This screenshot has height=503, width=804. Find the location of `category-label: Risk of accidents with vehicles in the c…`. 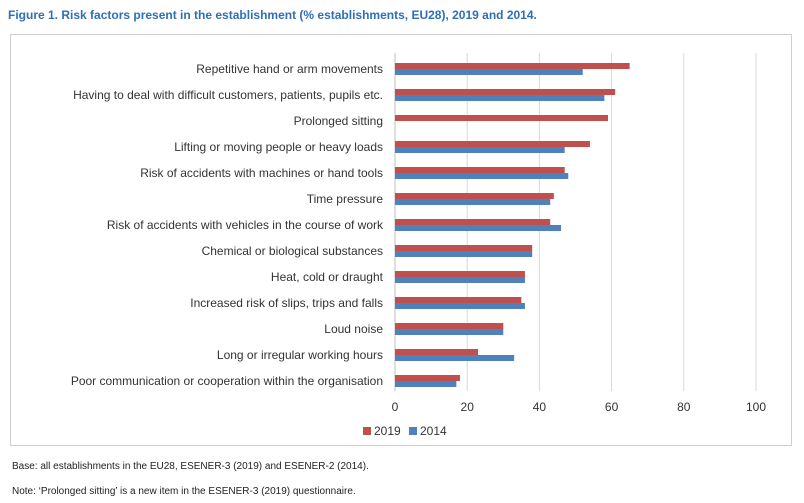

category-label: Risk of accidents with vehicles in the c… is located at coordinates (245, 225).